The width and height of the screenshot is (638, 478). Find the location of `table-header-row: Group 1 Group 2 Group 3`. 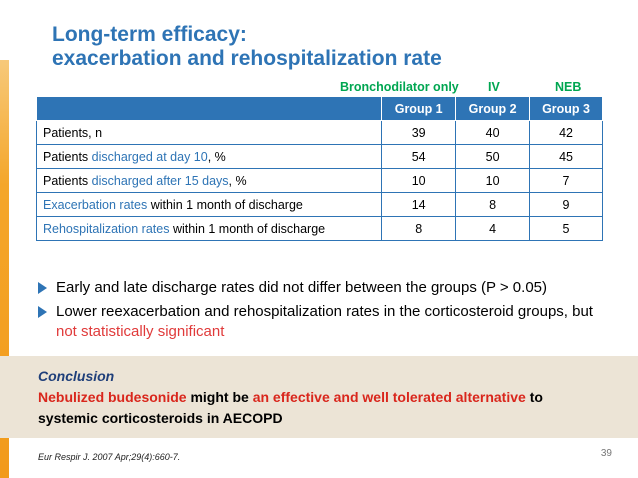

table-header-row: Group 1 Group 2 Group 3 is located at coordinates (319, 108).